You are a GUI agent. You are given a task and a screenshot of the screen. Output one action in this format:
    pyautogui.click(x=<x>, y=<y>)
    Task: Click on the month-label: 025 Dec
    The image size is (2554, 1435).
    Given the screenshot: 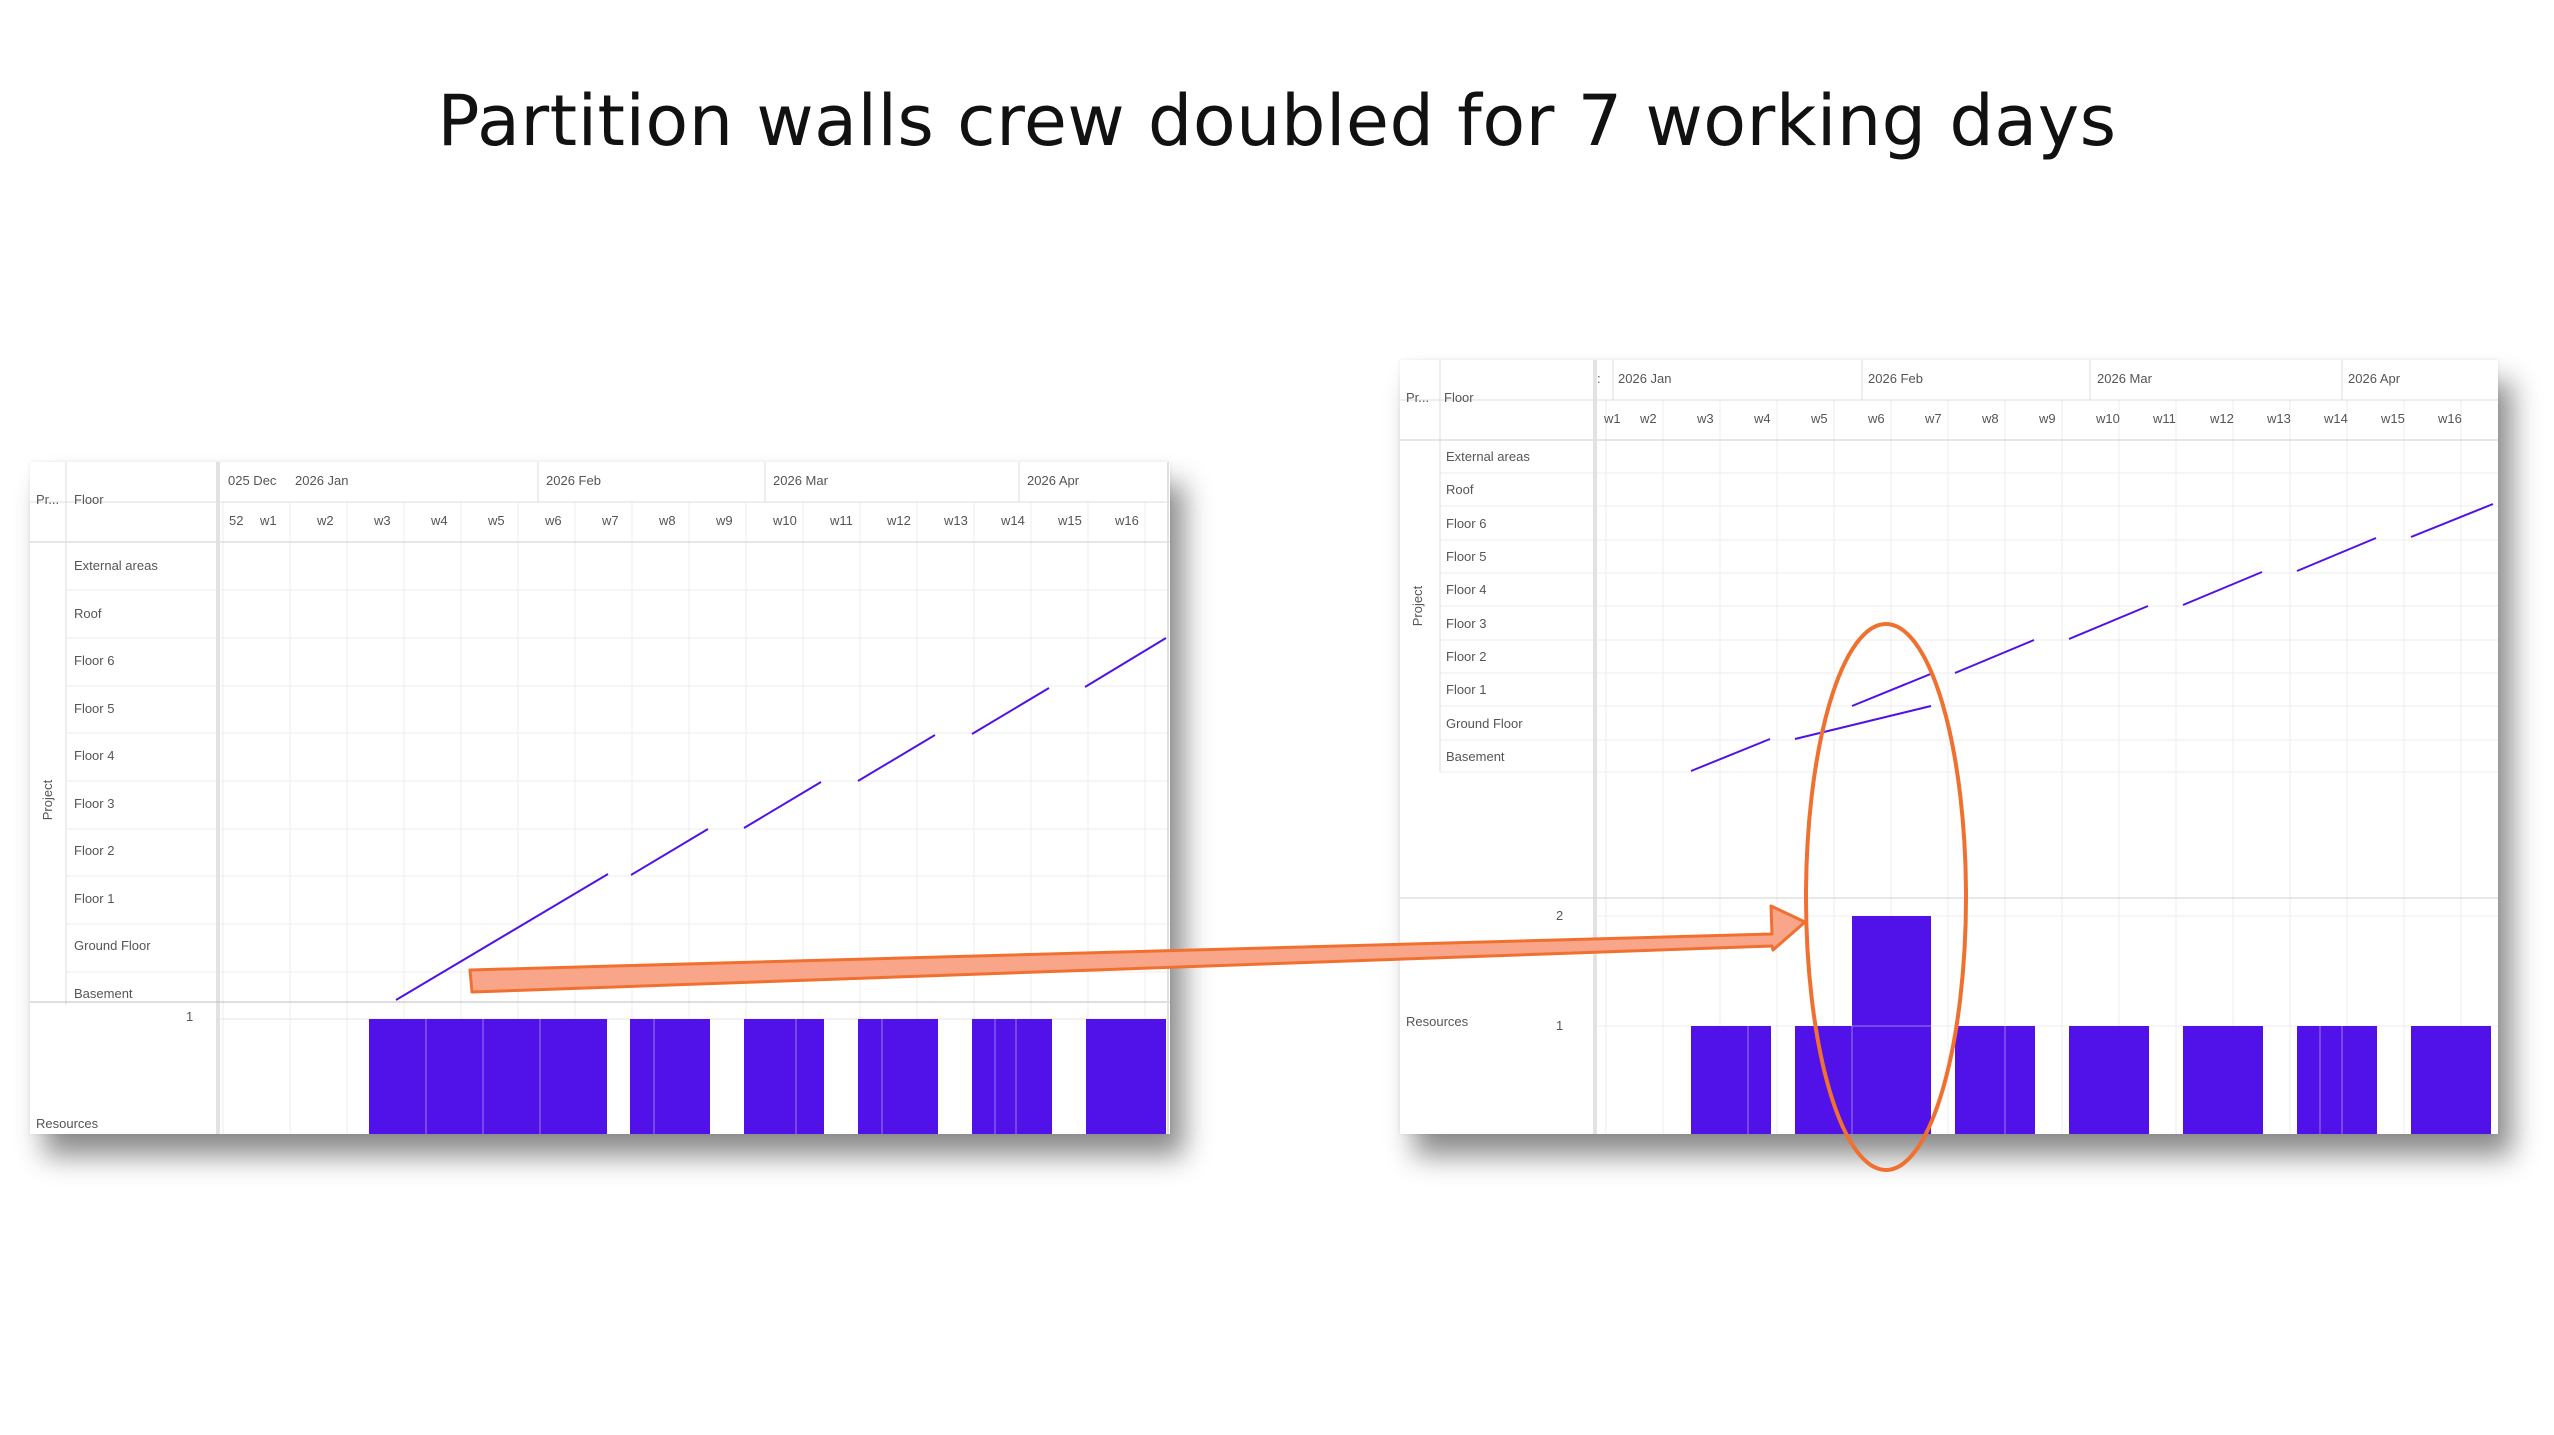 What is the action you would take?
    pyautogui.click(x=252, y=480)
    